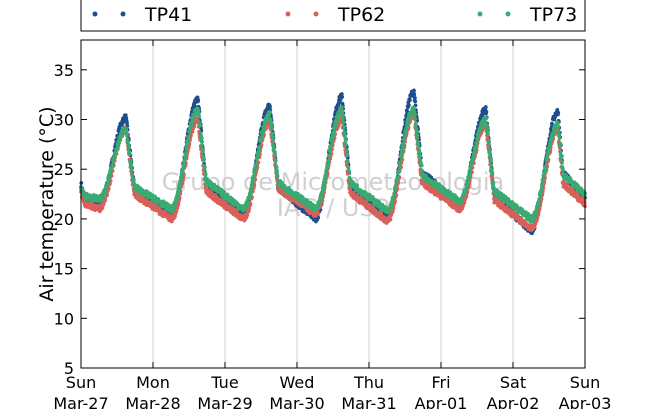  What do you see at coordinates (333, 16) in the screenshot?
I see `legend-box` at bounding box center [333, 16].